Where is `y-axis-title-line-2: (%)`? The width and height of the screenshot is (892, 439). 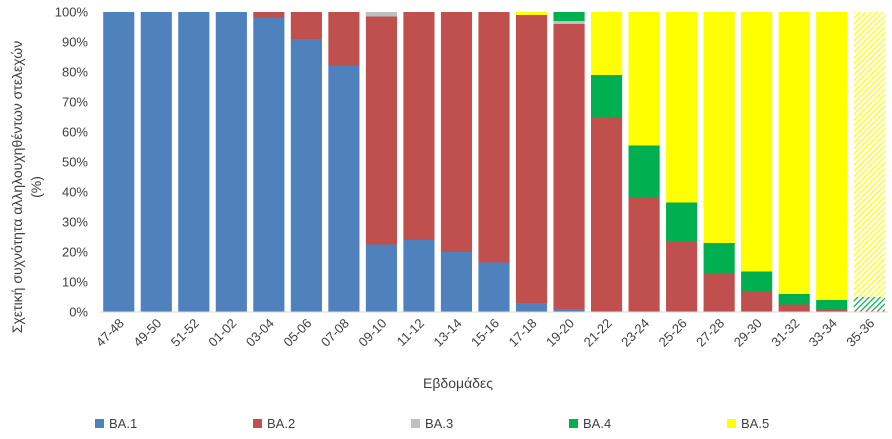
y-axis-title-line-2: (%) is located at coordinates (36, 187).